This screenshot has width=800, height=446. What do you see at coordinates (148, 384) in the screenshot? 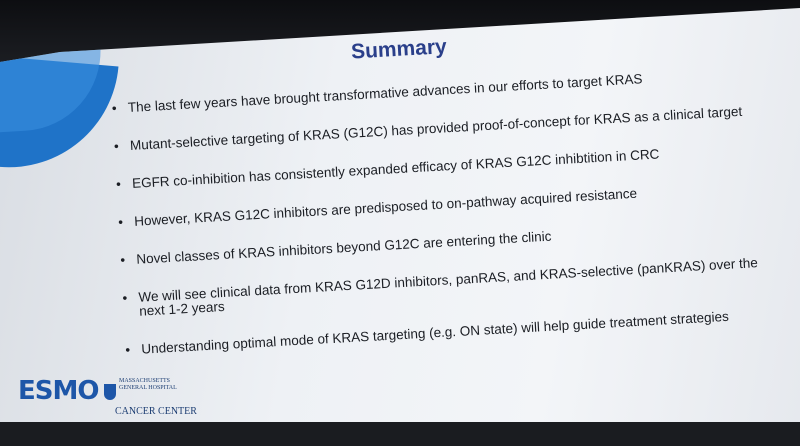
I see `mgh-logo-text: MASSACHUSETTS GENERAL HOSPITAL` at bounding box center [148, 384].